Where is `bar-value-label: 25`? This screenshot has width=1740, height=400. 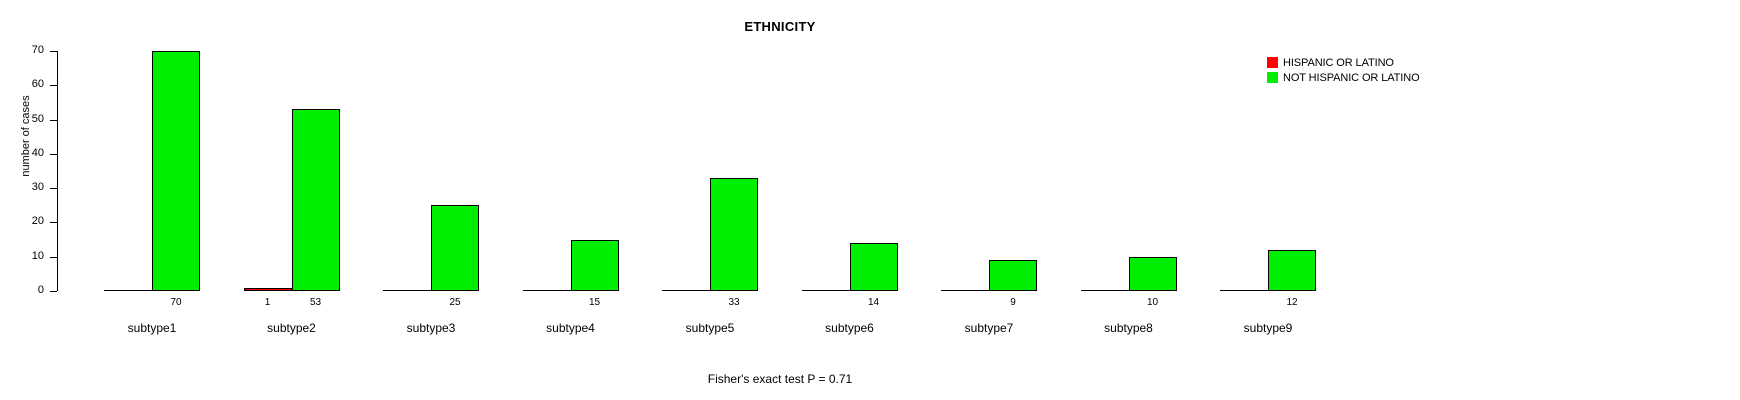 bar-value-label: 25 is located at coordinates (455, 302).